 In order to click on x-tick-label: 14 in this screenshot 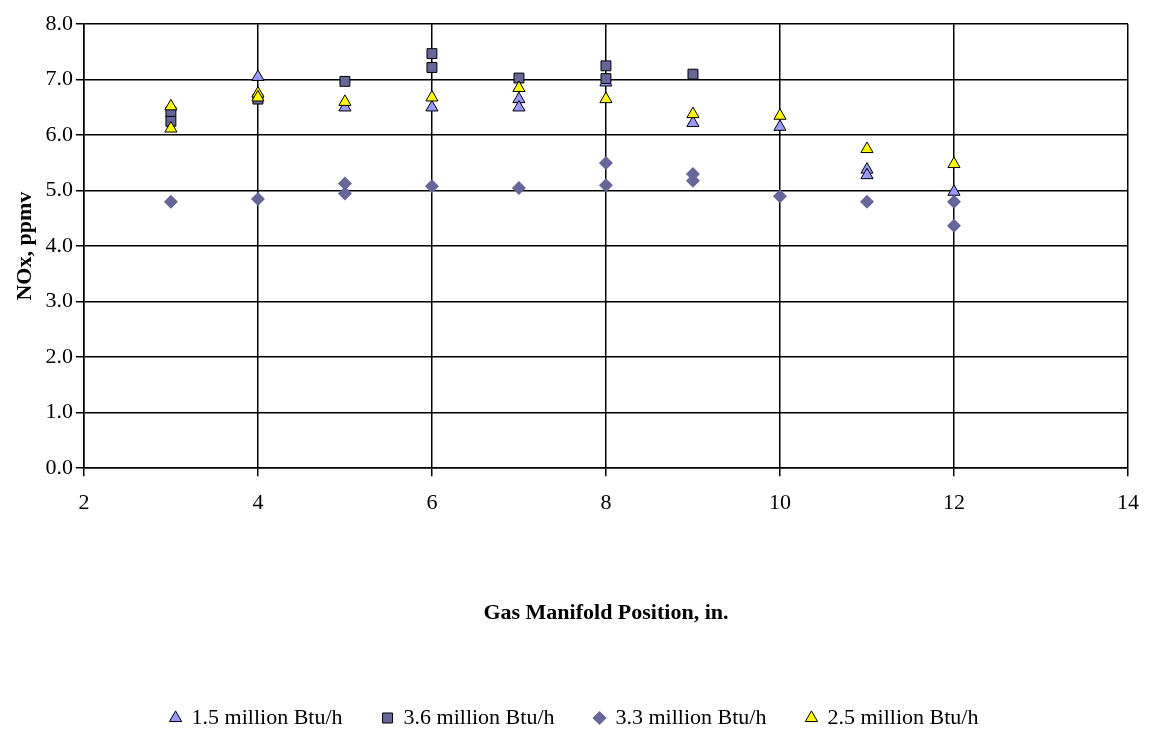, I will do `click(1128, 502)`.